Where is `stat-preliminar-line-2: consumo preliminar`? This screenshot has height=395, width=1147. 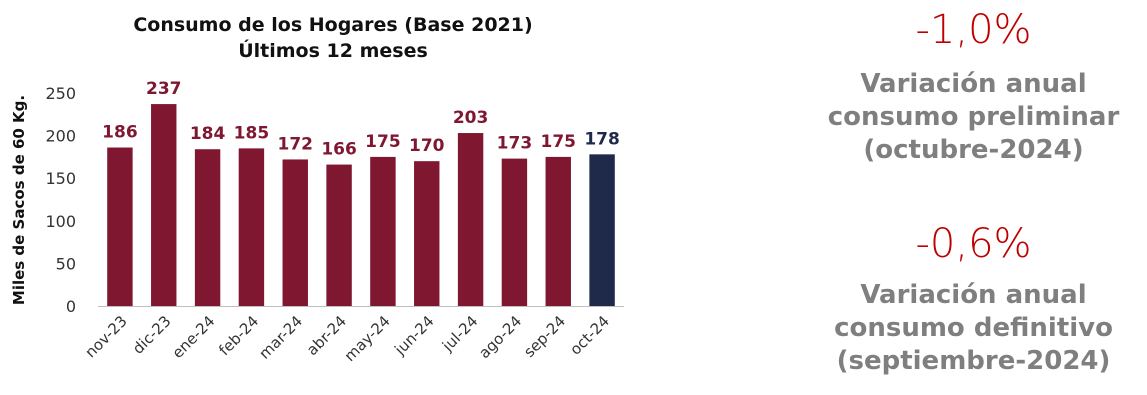 stat-preliminar-line-2: consumo preliminar is located at coordinates (973, 117).